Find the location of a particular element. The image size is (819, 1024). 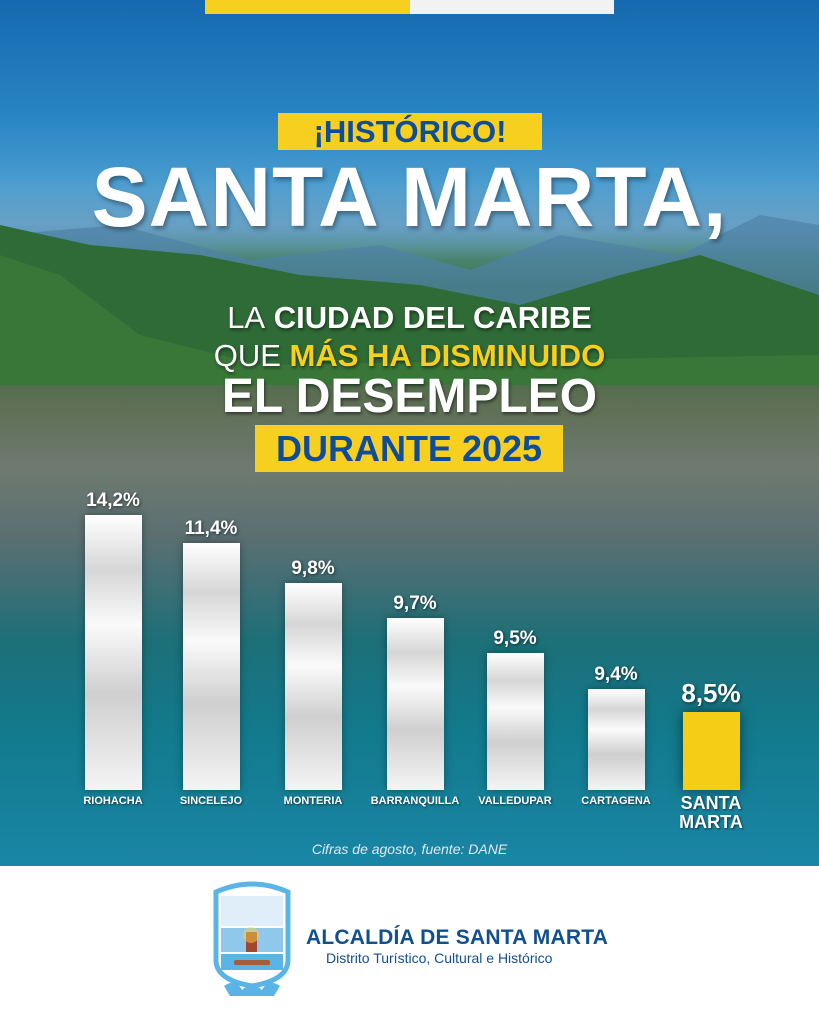

value-label: 9,5% is located at coordinates (515, 638).